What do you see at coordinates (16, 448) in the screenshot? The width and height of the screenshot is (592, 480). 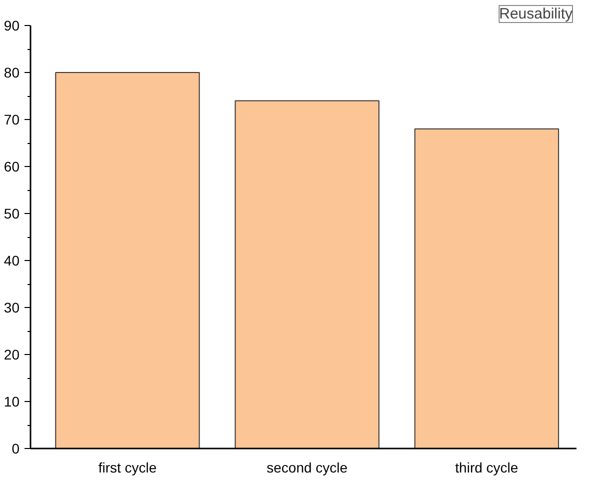 I see `y-tick-label: 0` at bounding box center [16, 448].